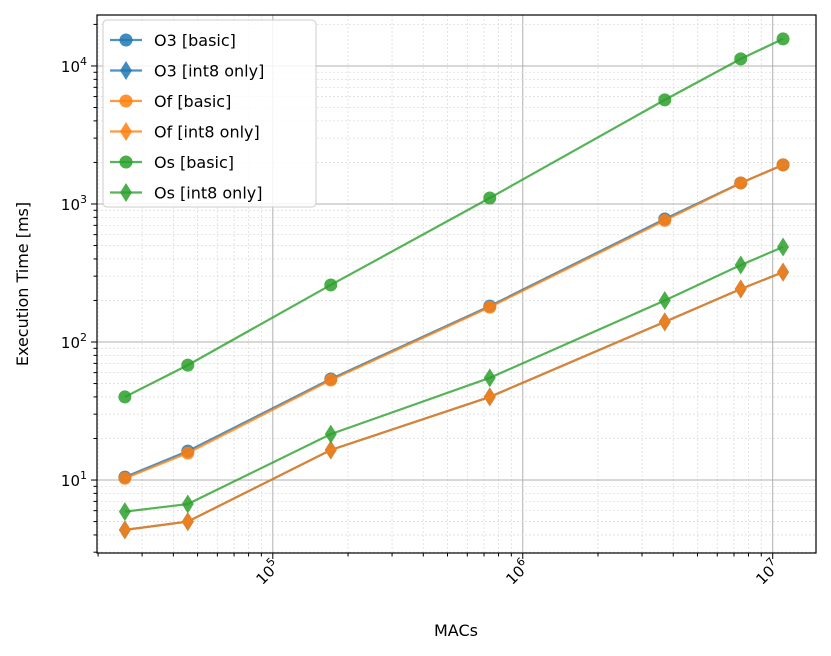 The height and width of the screenshot is (656, 831). I want to click on y-tick-exp: 2, so click(83, 337).